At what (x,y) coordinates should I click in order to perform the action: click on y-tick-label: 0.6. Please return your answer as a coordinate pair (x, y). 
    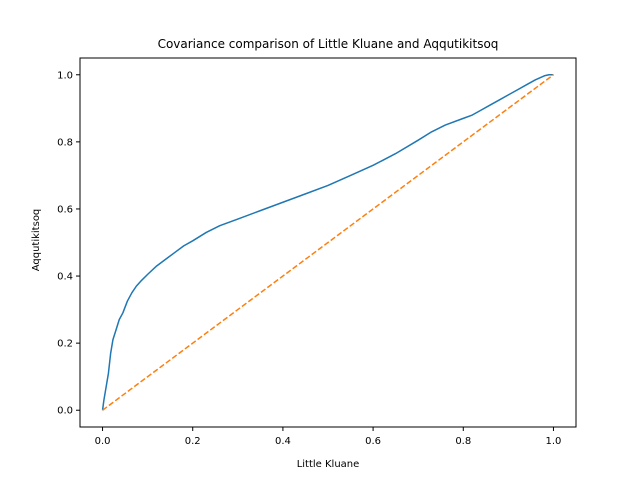
    Looking at the image, I should click on (65, 209).